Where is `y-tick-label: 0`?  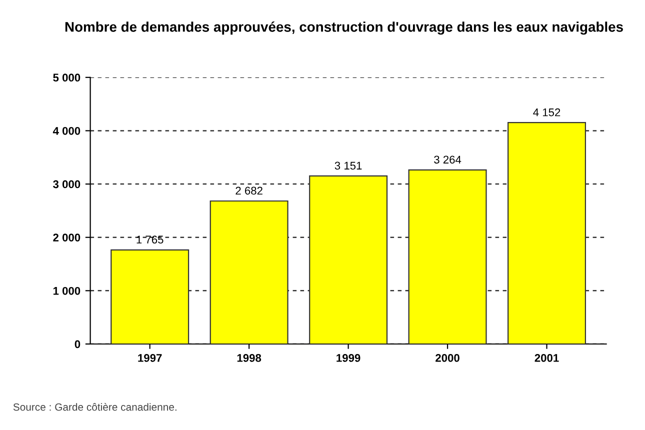 y-tick-label: 0 is located at coordinates (77, 344).